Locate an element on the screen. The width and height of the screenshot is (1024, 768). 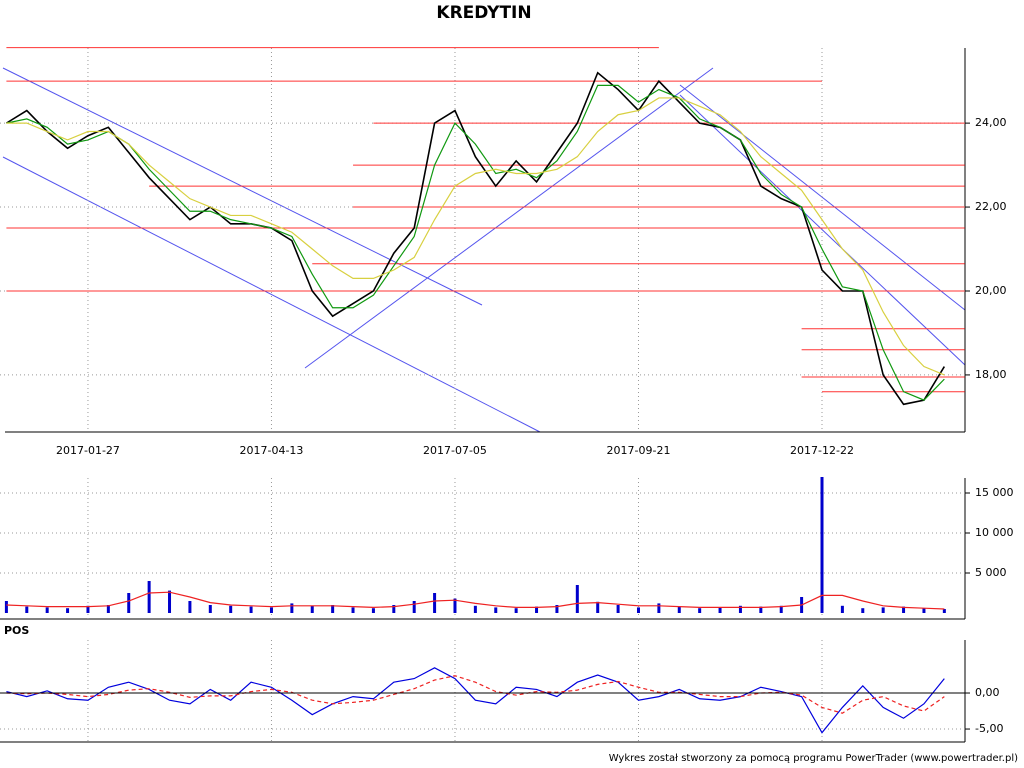
x-tick-label: 2017-07-05 is located at coordinates (455, 450).